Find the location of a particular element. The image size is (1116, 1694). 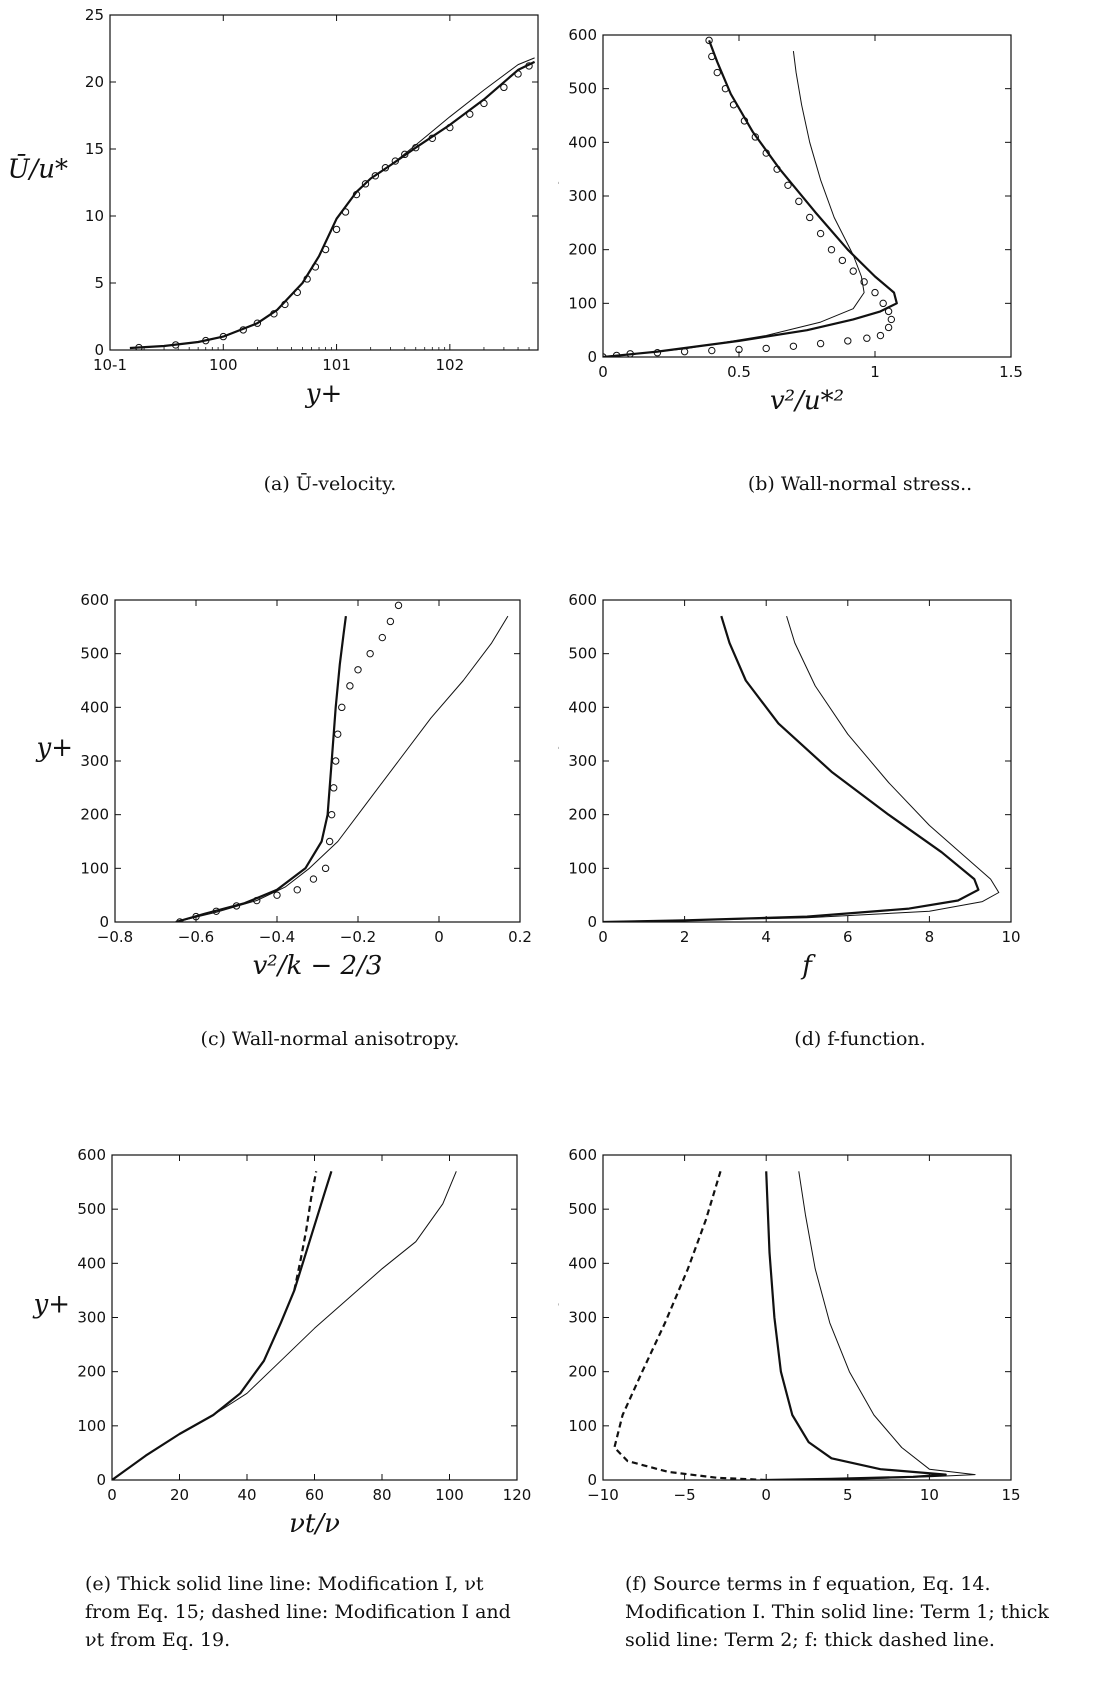

x-tick-label: 120 is located at coordinates (517, 1495).